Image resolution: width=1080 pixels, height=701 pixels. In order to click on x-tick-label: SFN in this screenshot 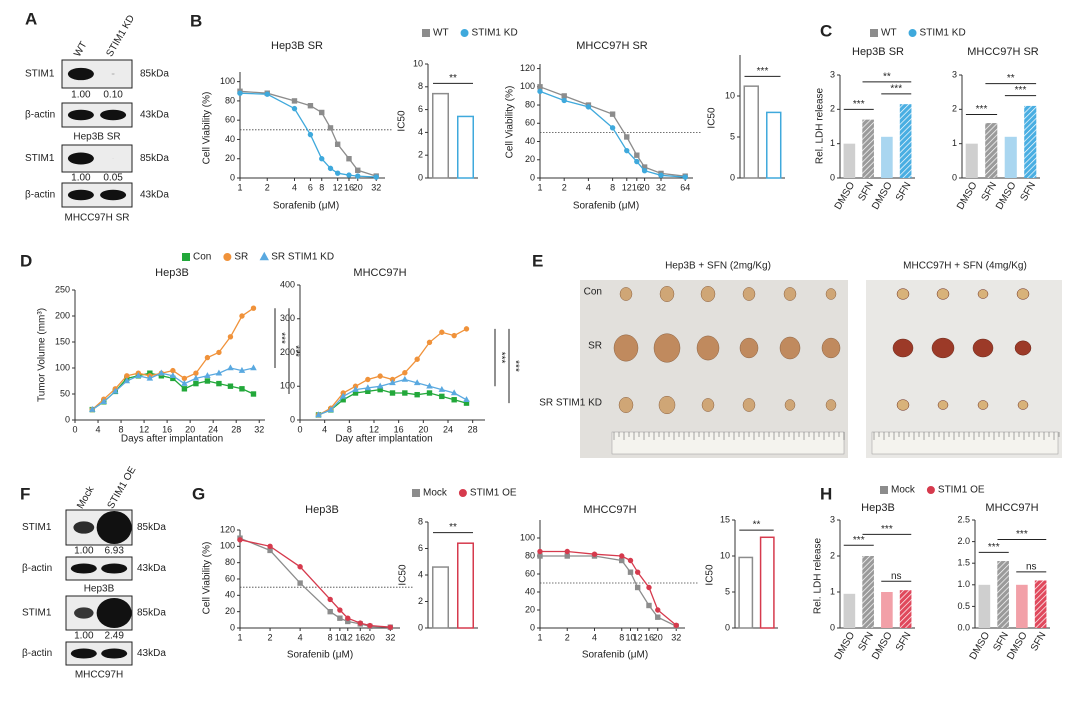, I will do `click(904, 641)`.